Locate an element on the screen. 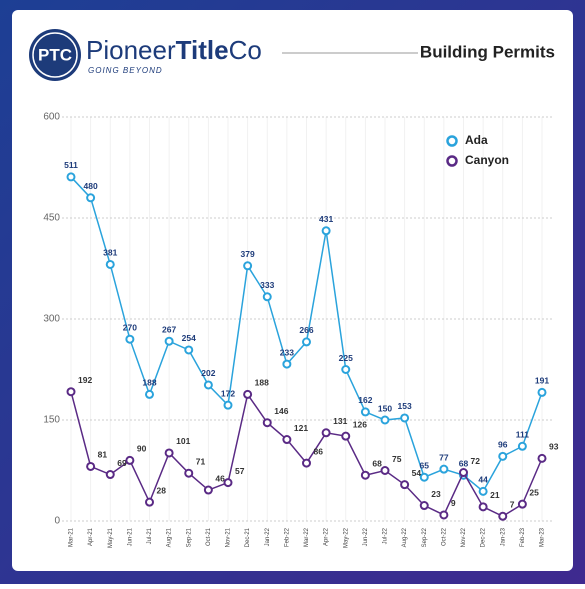 The image size is (585, 589). data-label: 254 is located at coordinates (189, 338).